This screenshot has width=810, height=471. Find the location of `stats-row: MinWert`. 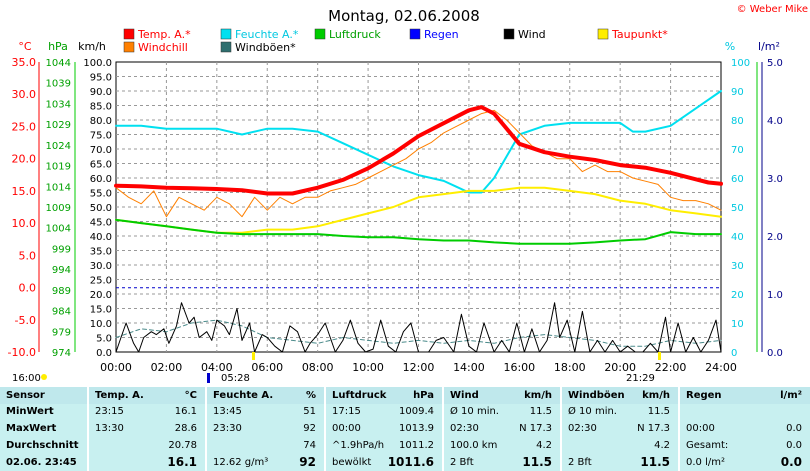

stats-row: MinWert is located at coordinates (30, 411).